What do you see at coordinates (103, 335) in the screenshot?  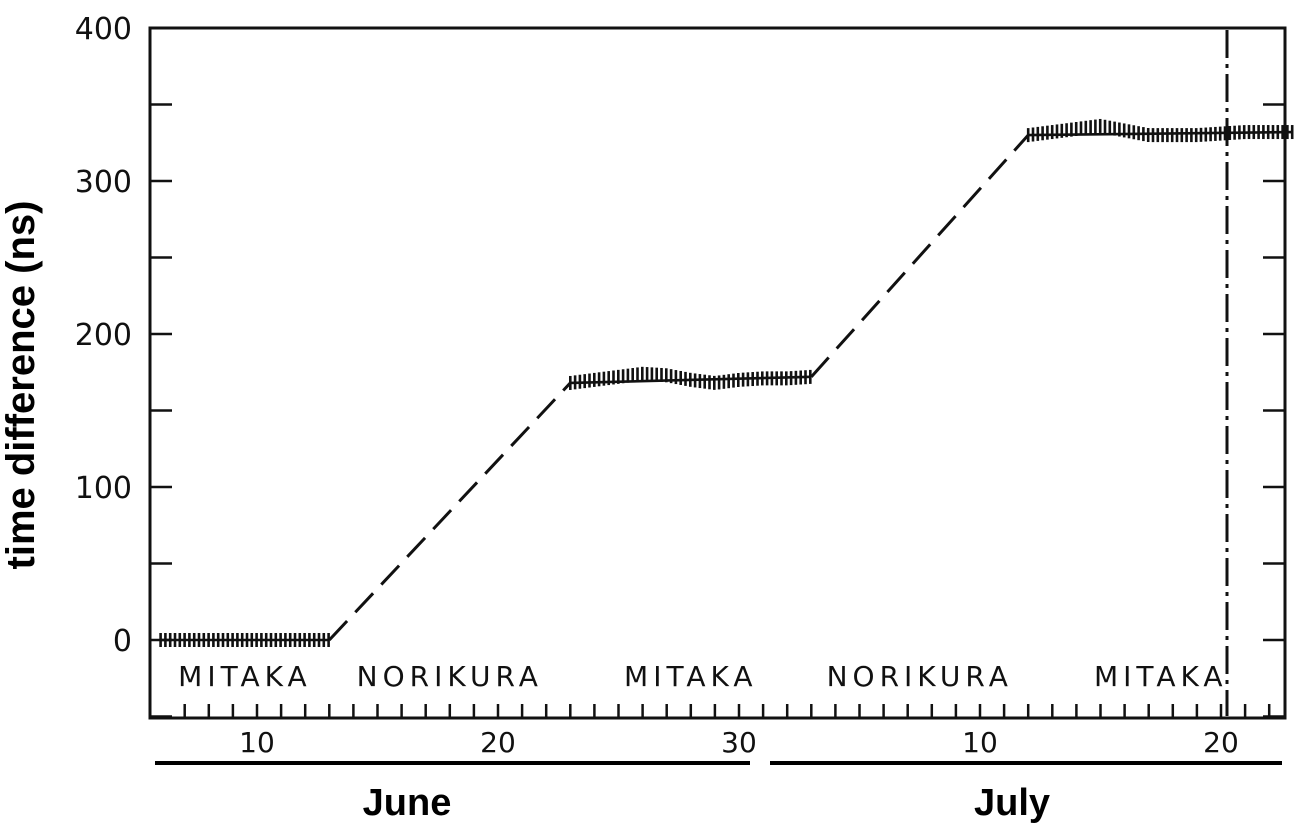 I see `y-tick-label: 200` at bounding box center [103, 335].